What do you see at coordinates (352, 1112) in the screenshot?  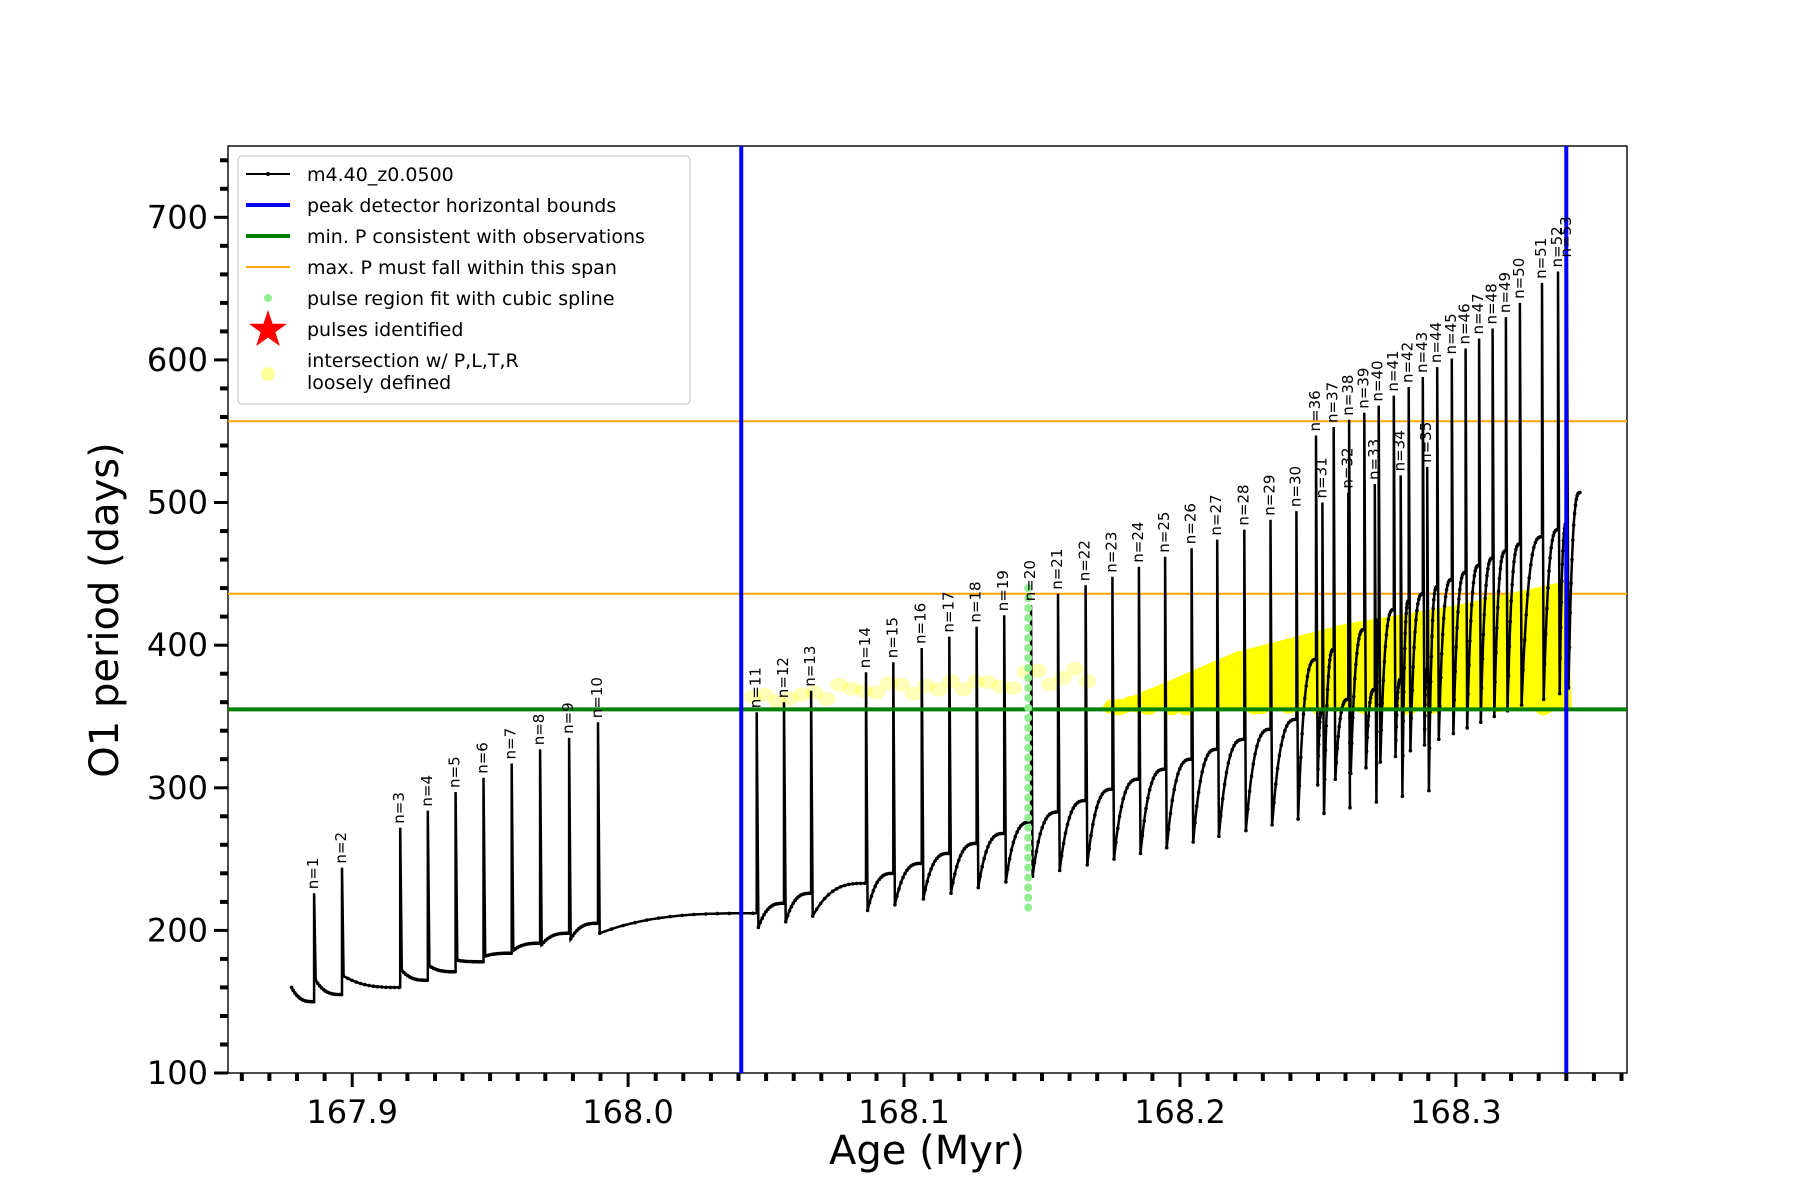 I see `x-tick-label: 167.9` at bounding box center [352, 1112].